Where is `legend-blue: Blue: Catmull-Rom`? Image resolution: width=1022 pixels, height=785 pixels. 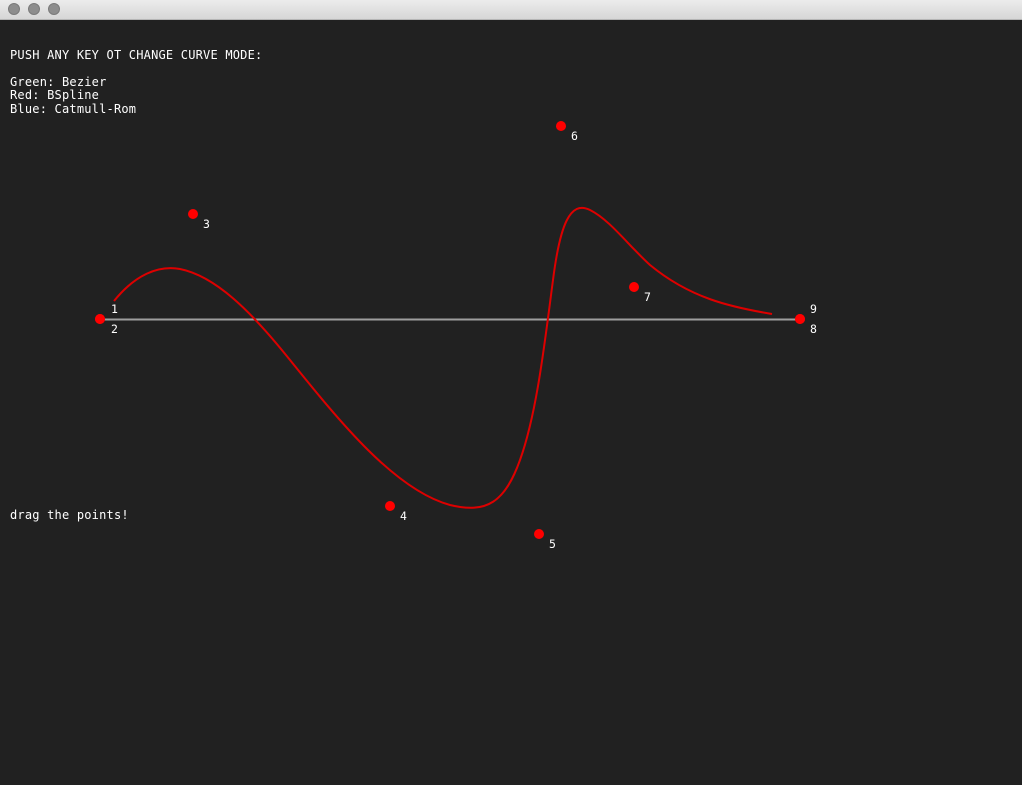 legend-blue: Blue: Catmull-Rom is located at coordinates (73, 109).